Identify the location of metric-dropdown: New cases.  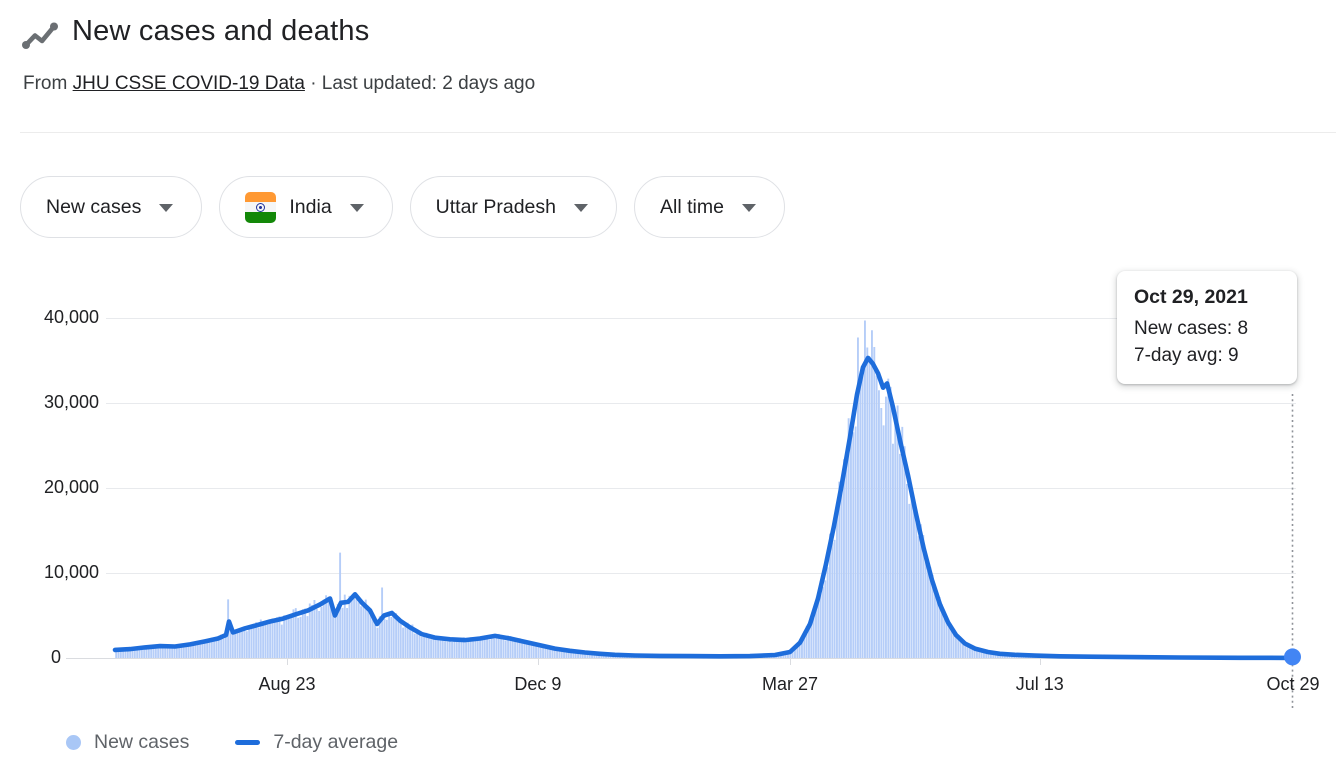
(111, 207).